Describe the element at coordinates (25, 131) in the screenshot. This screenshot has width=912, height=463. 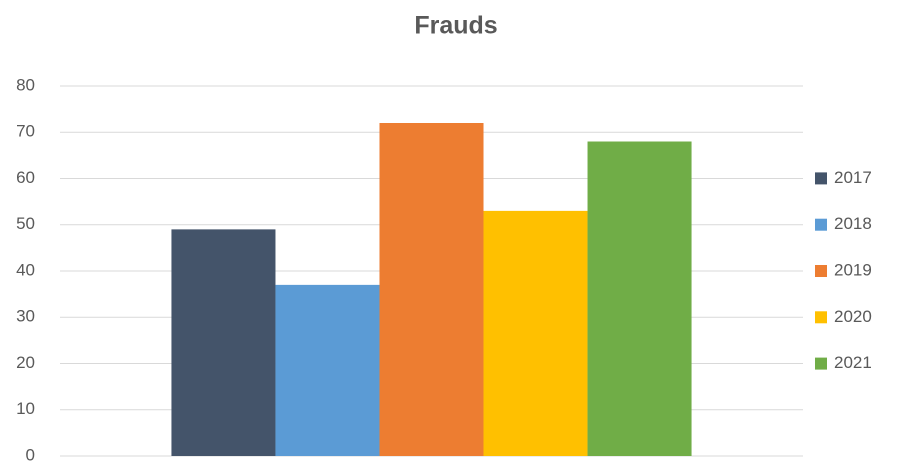
I see `y-tick-label: 70` at that location.